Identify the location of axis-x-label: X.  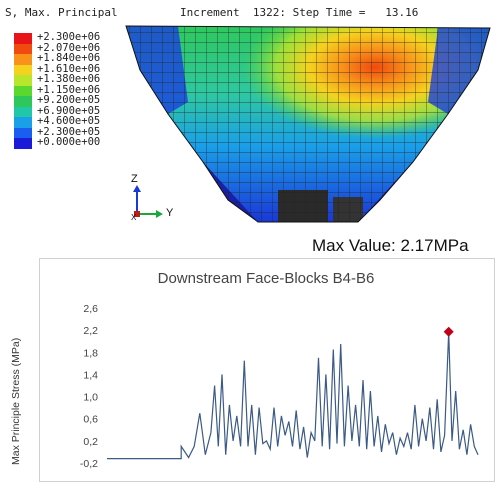
(134, 217).